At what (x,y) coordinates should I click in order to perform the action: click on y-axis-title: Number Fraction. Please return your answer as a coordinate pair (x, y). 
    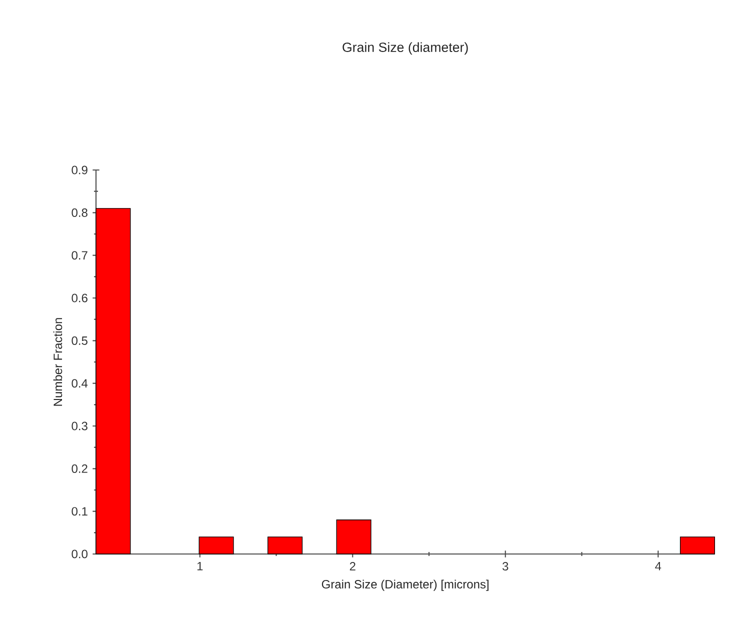
    Looking at the image, I should click on (57, 362).